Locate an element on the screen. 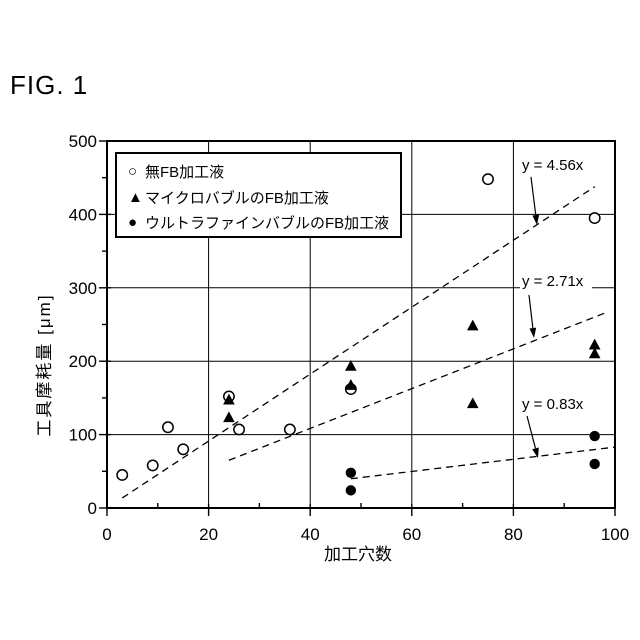 The height and width of the screenshot is (640, 640). trend-equation-label: y = 0.83x is located at coordinates (553, 404).